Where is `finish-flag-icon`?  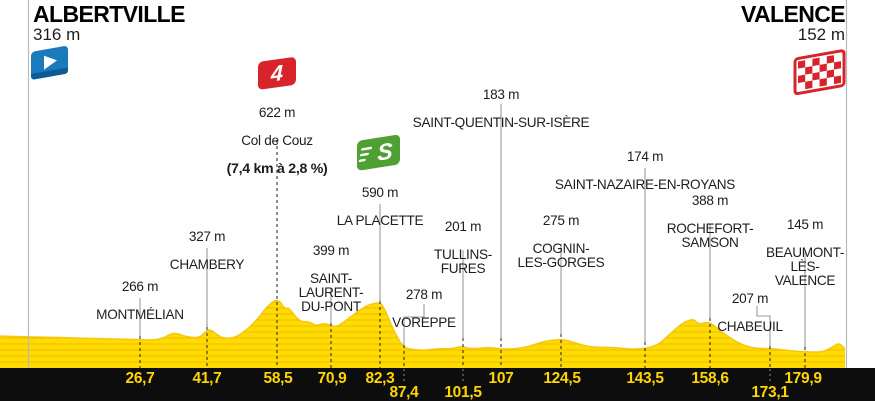 finish-flag-icon is located at coordinates (819, 72).